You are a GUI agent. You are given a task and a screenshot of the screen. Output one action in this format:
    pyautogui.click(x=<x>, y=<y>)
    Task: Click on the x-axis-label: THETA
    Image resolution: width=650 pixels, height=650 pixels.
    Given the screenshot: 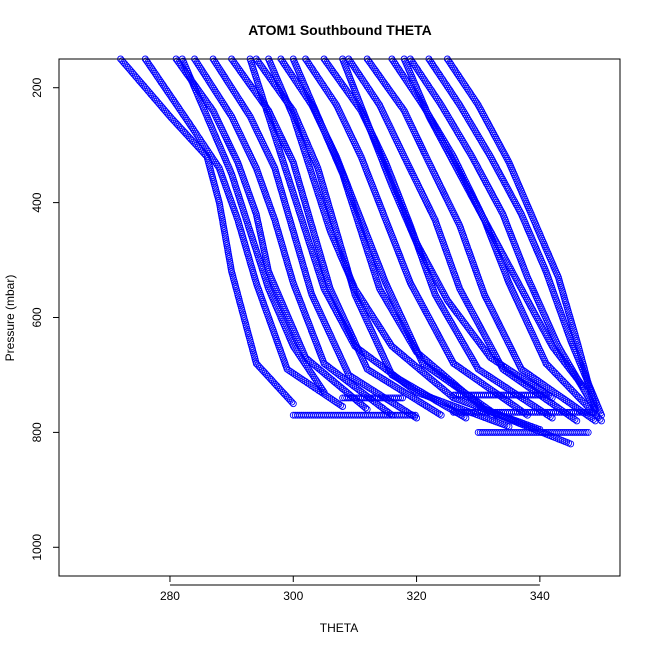 What is the action you would take?
    pyautogui.click(x=339, y=628)
    